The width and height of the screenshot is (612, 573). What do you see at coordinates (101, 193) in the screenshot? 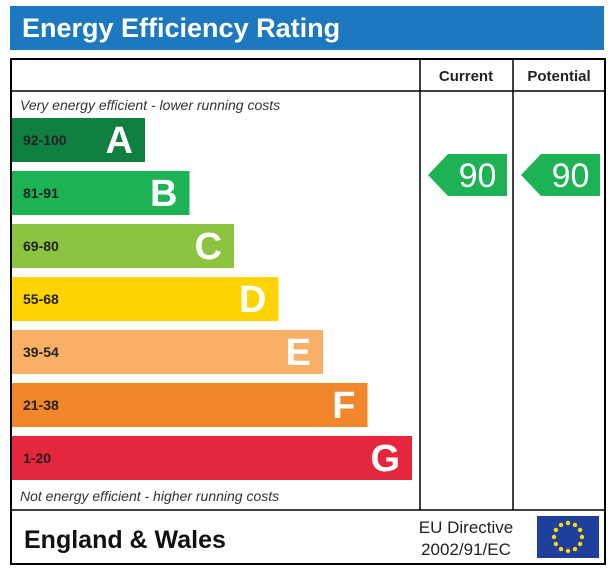
I see `band-b-bar` at bounding box center [101, 193].